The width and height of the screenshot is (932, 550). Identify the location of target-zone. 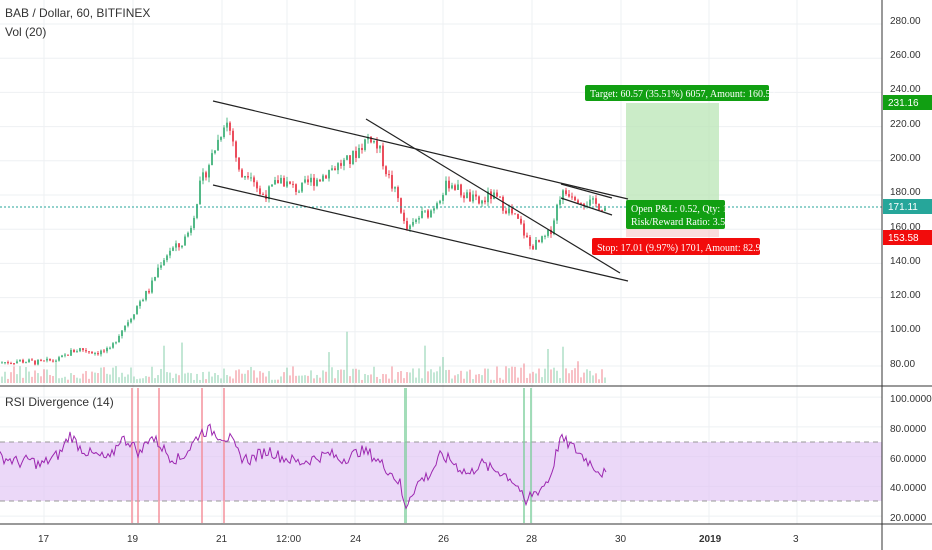
(672, 155).